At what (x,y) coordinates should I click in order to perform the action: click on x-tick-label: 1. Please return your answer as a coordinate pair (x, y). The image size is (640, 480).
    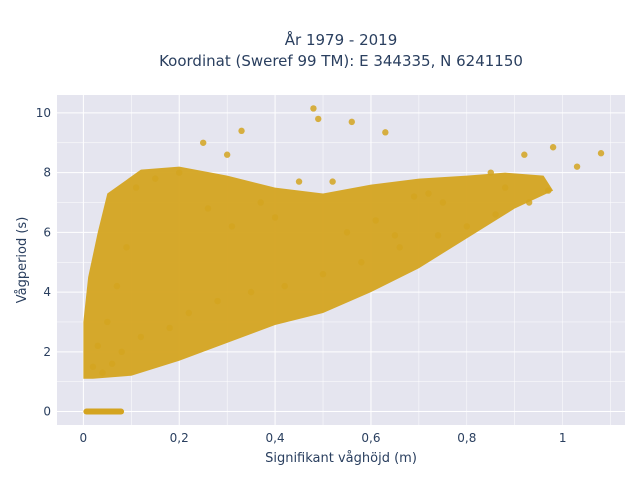
    Looking at the image, I should click on (563, 438).